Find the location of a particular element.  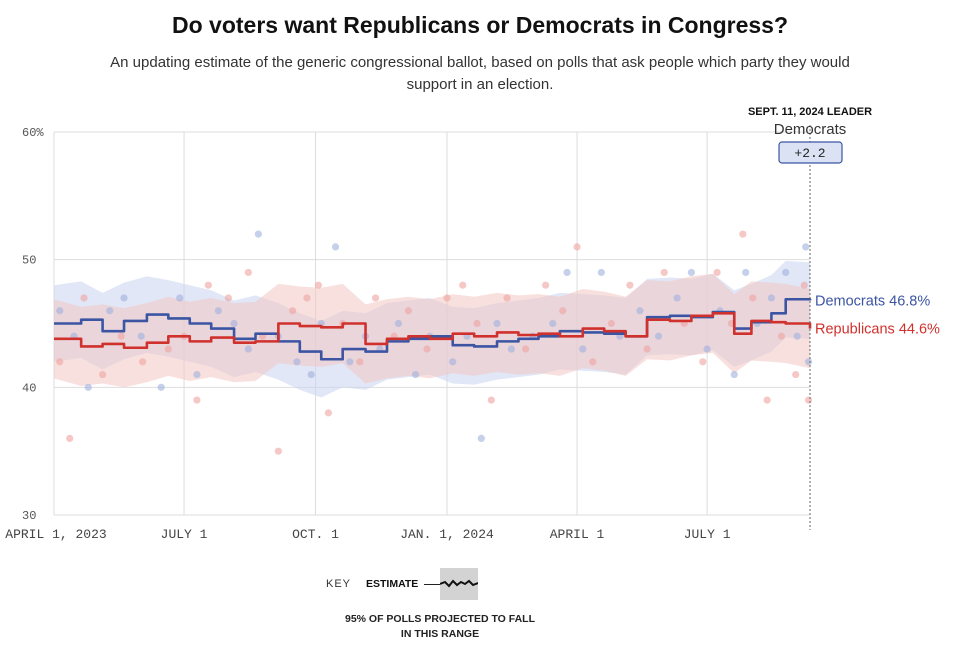

leader-margin: +2.2 is located at coordinates (809, 153).